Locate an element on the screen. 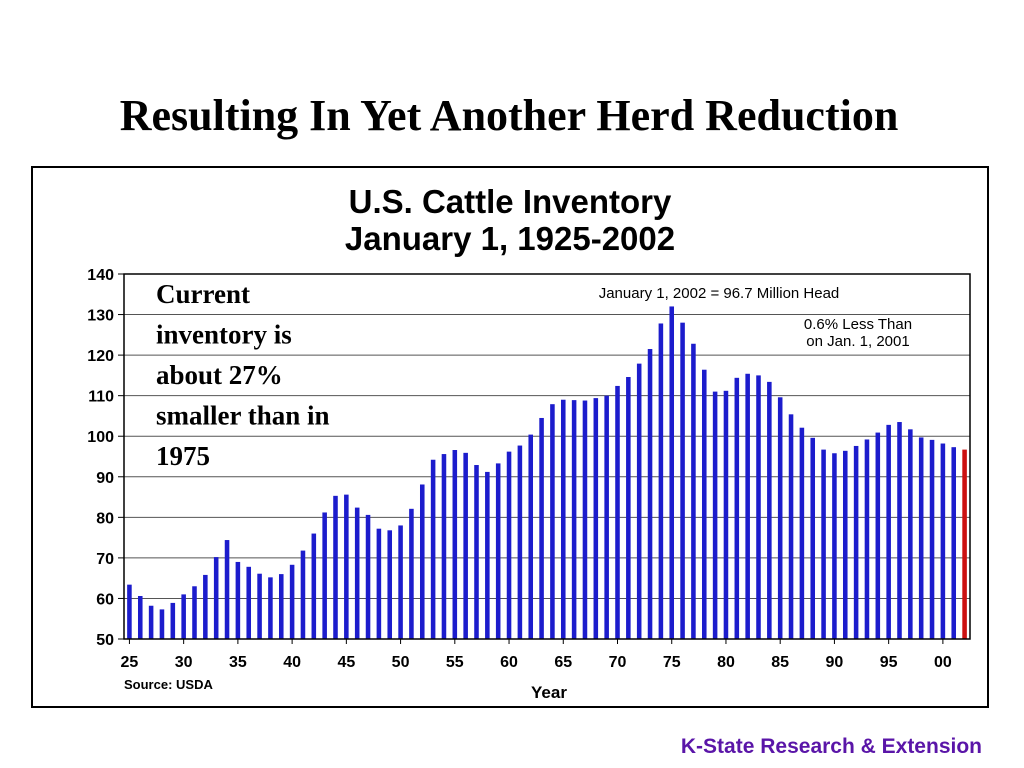 This screenshot has height=768, width=1024. x-tick-label: 30 is located at coordinates (184, 662).